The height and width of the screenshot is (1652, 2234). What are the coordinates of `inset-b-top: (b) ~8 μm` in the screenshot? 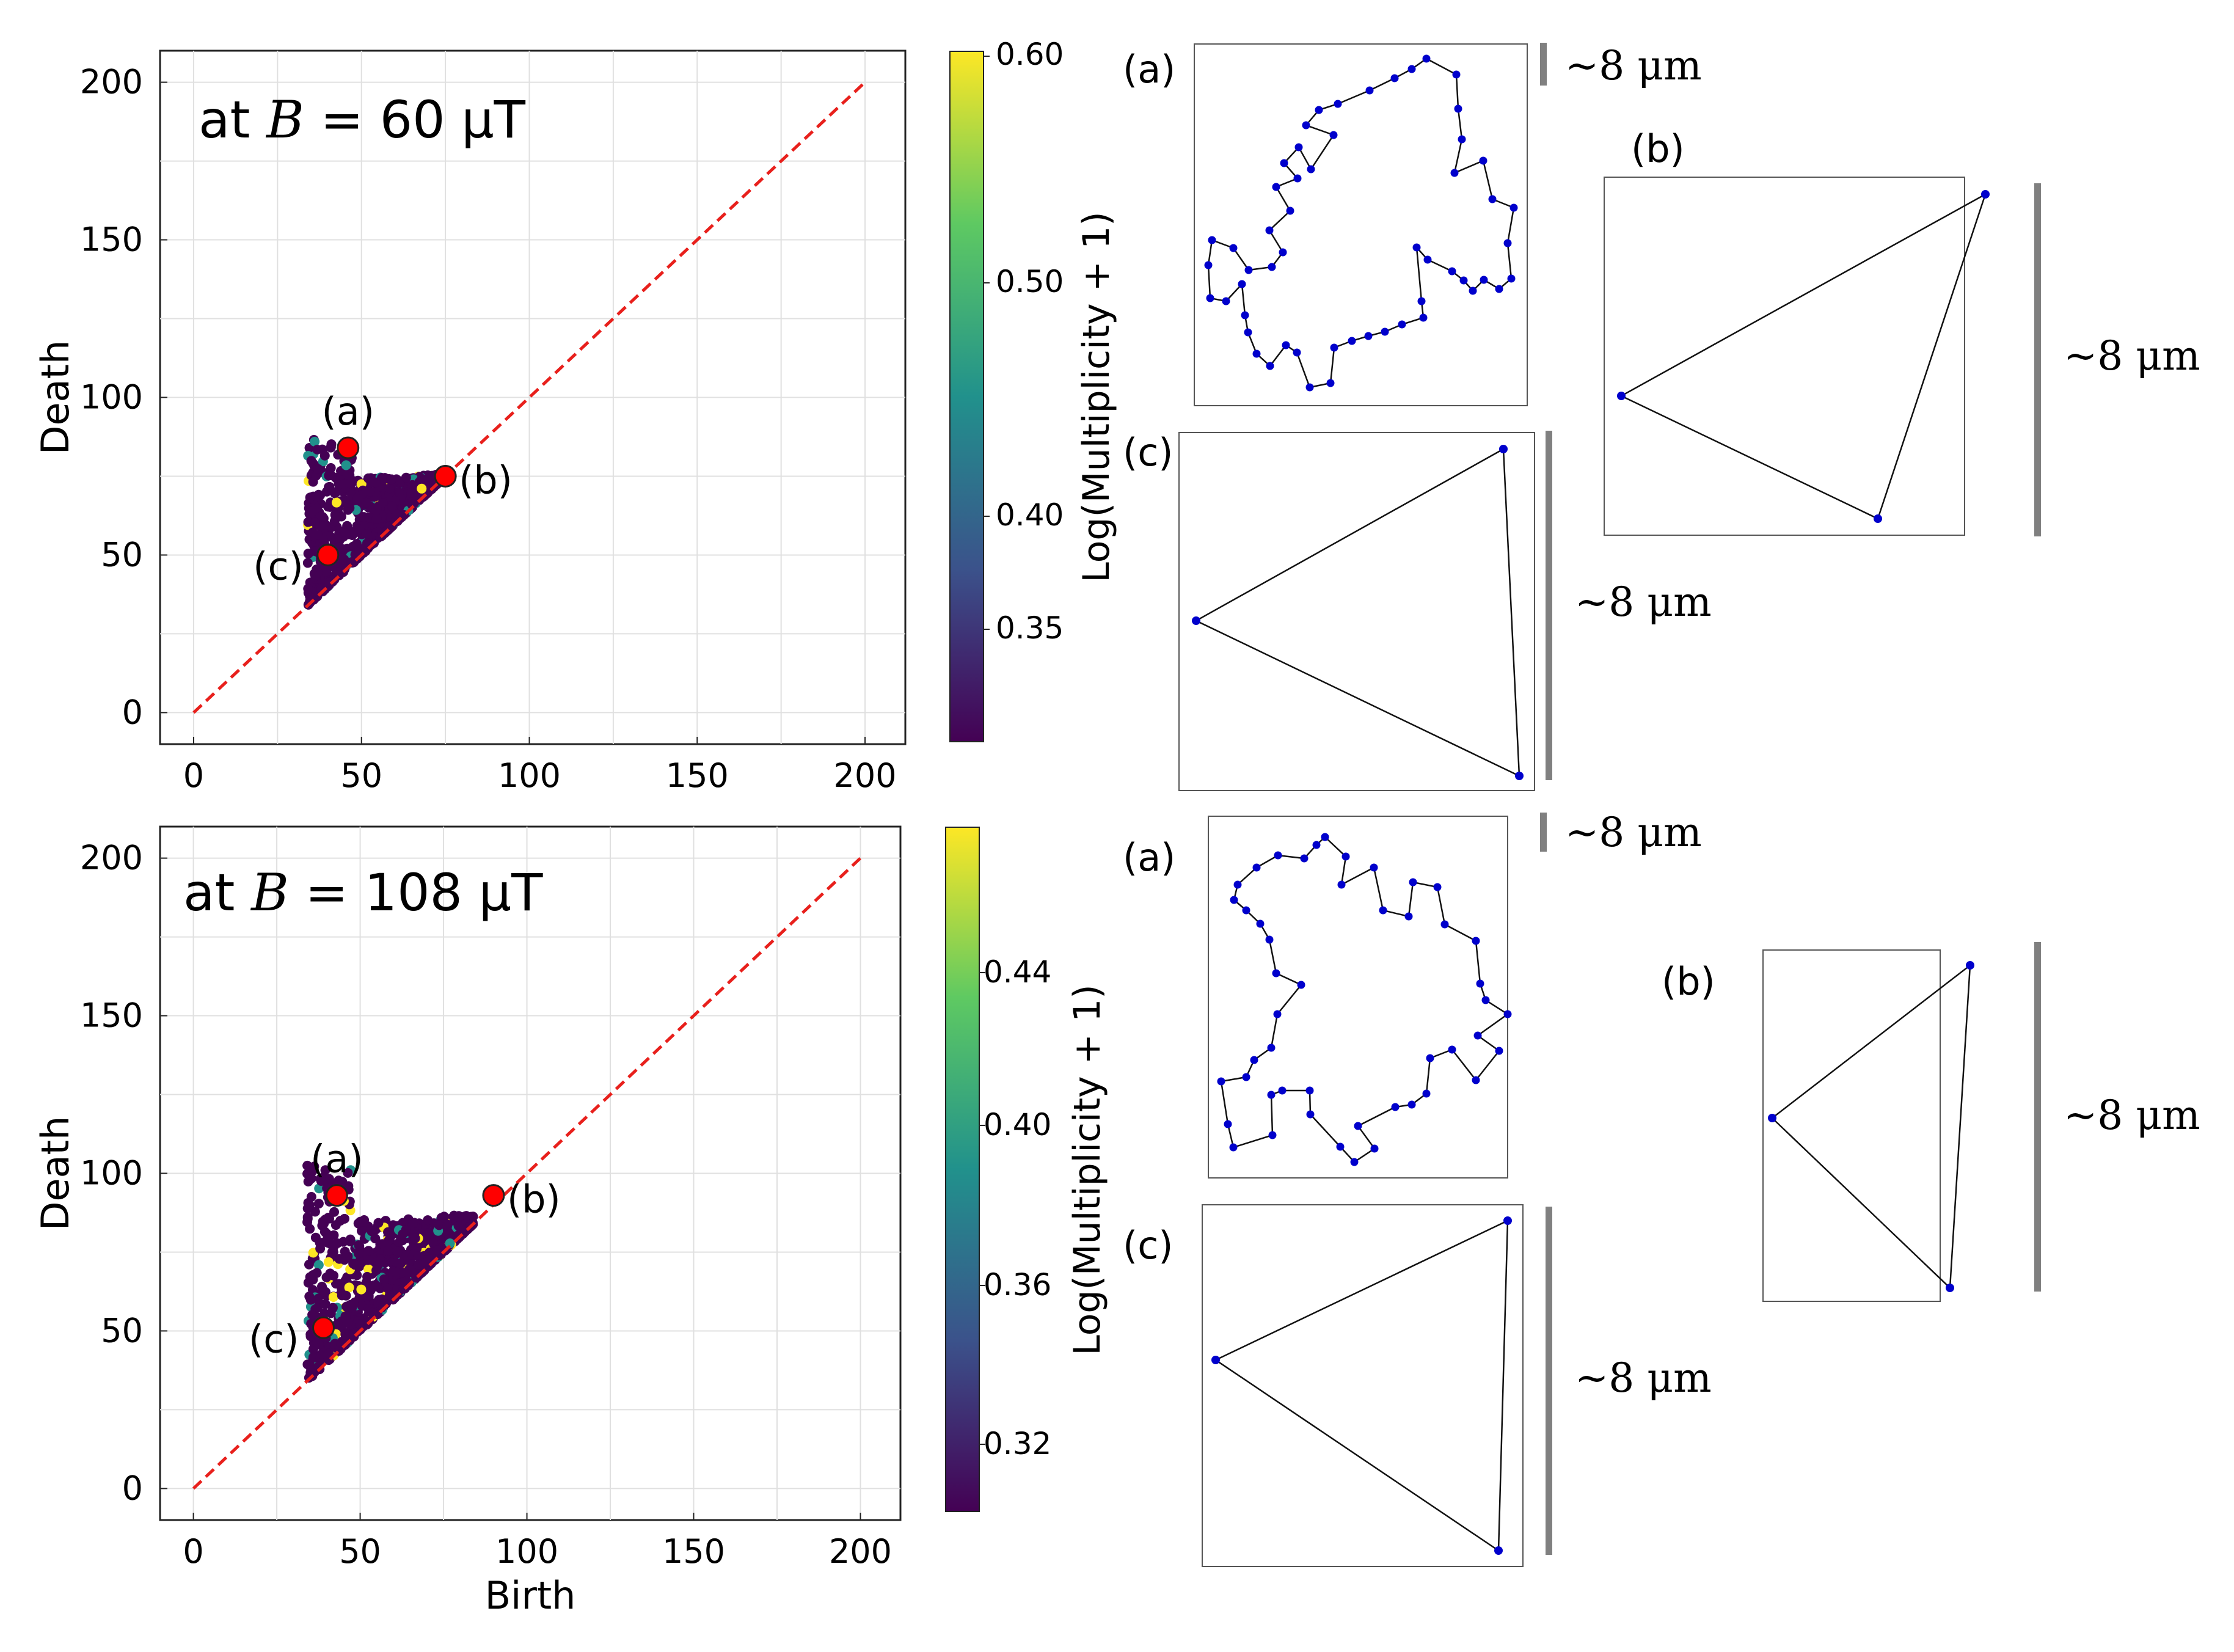 It's located at (1902, 331).